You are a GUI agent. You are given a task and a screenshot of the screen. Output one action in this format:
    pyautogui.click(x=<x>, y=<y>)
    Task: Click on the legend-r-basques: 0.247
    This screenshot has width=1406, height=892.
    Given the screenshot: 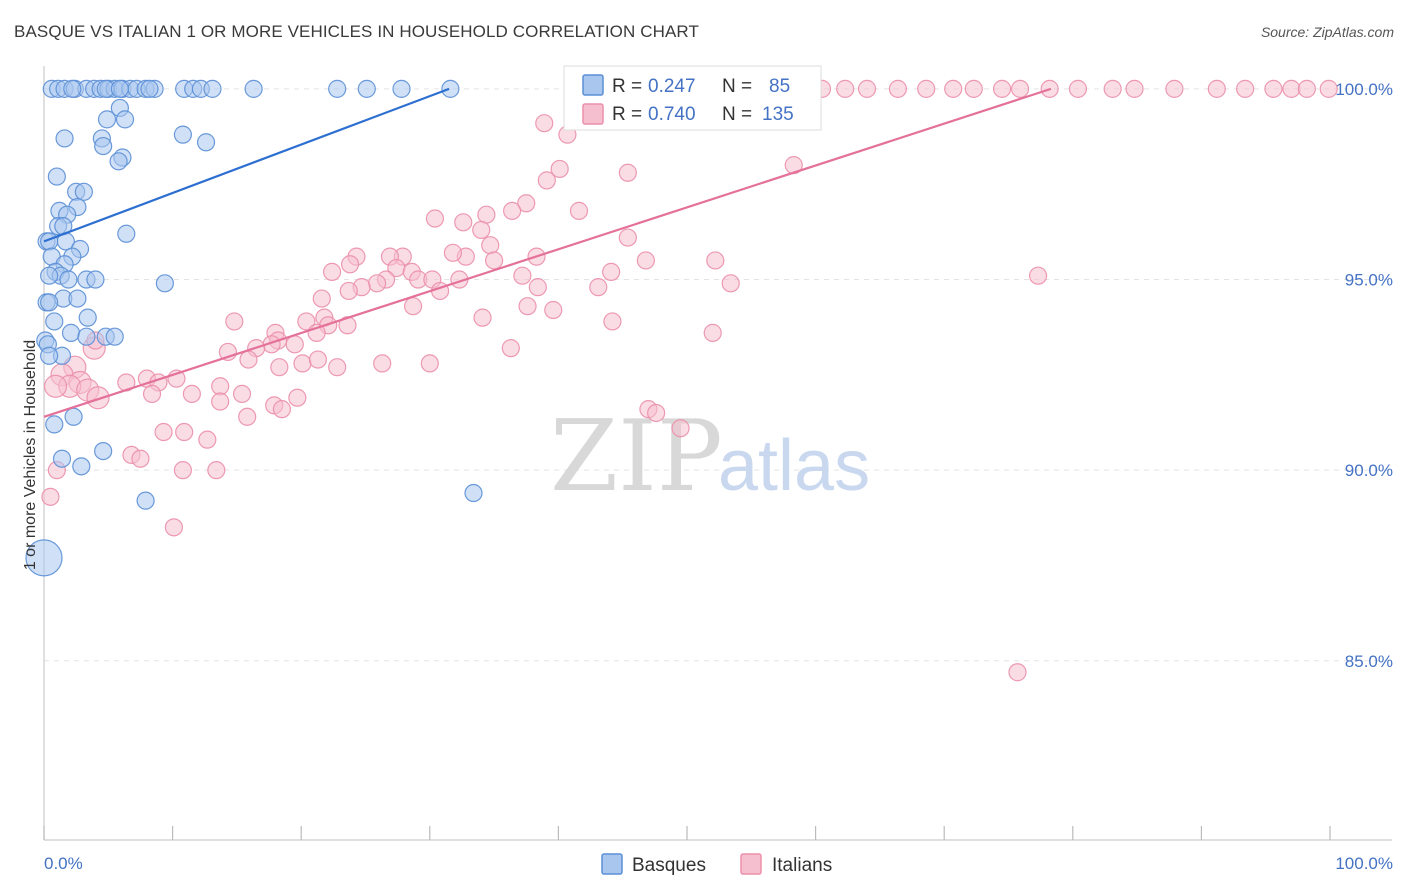 What is the action you would take?
    pyautogui.click(x=672, y=86)
    